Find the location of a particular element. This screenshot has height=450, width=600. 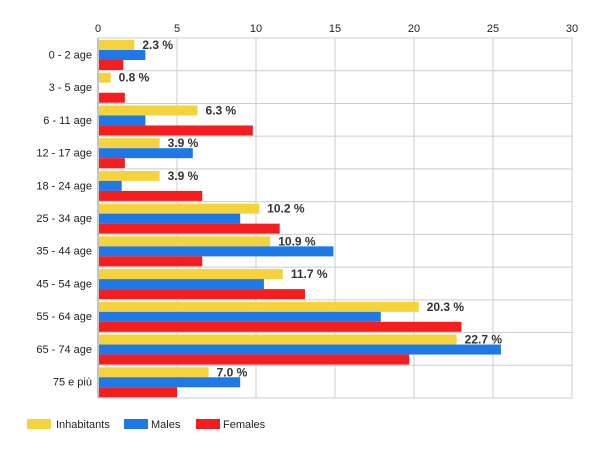

category-label: 55 - 64 age is located at coordinates (64, 317).